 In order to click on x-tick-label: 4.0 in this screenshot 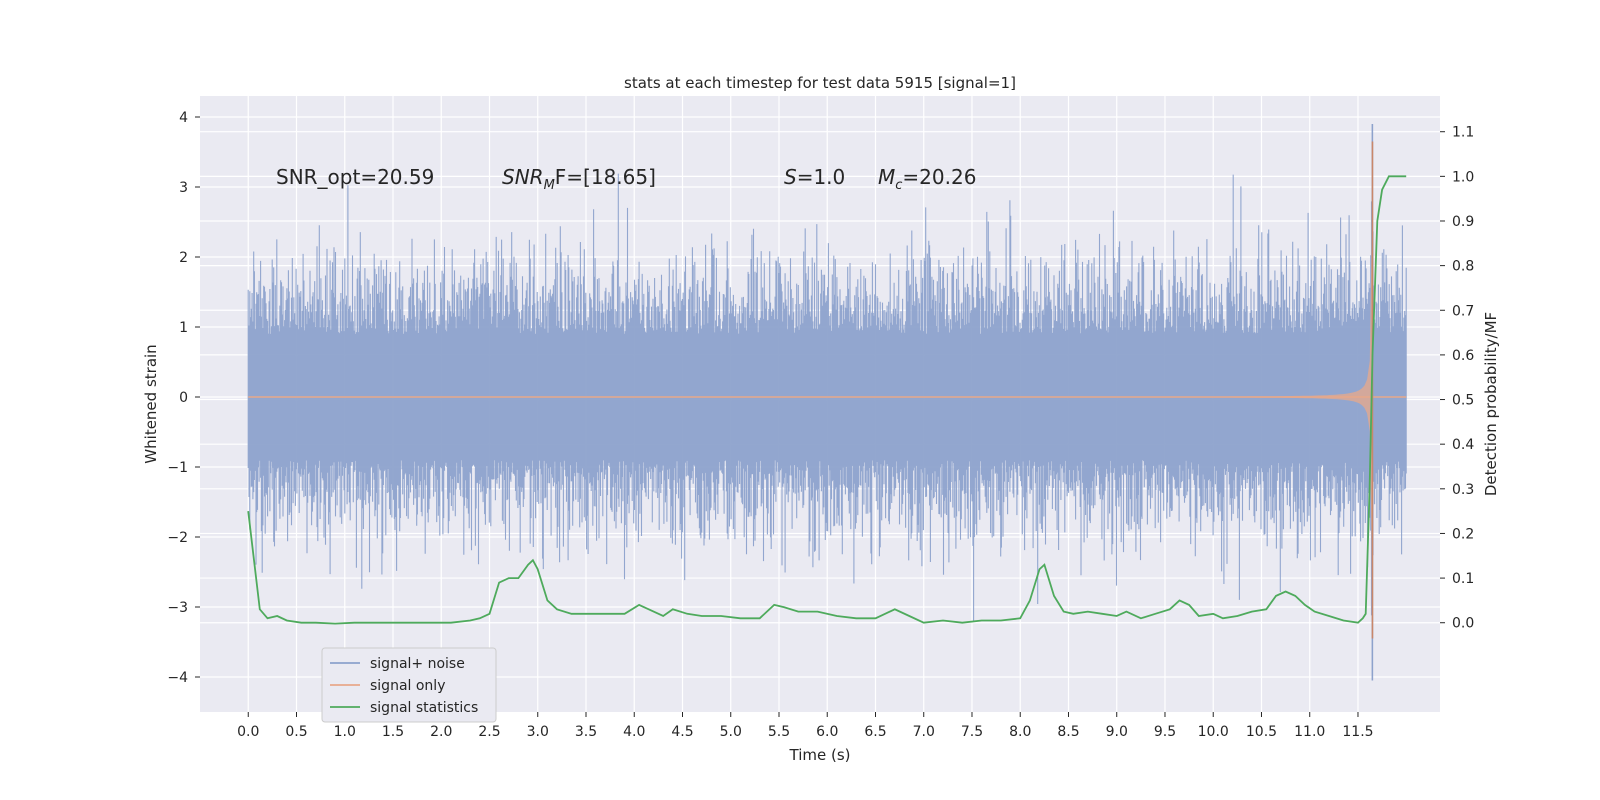, I will do `click(634, 732)`.